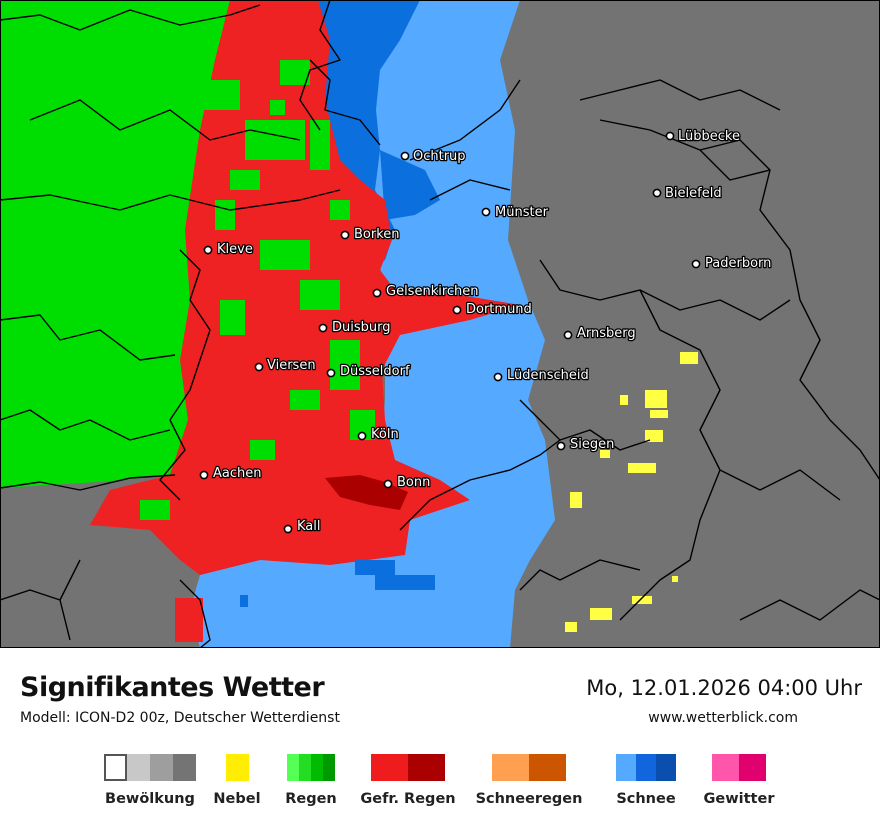  I want to click on city-label: Dortmund, so click(499, 309).